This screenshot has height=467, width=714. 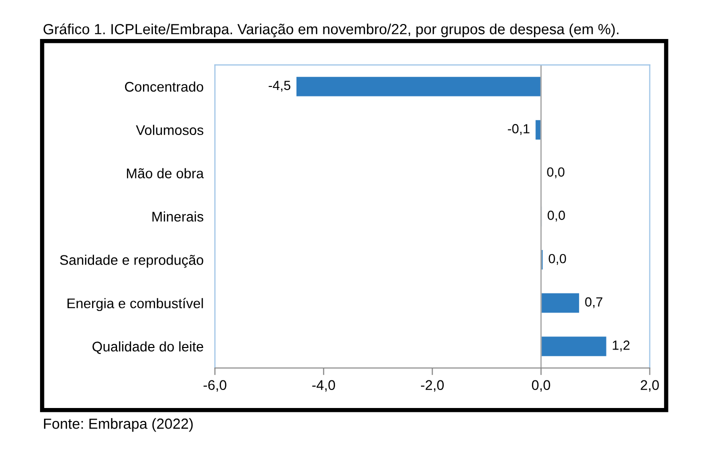 I want to click on y-tick-label: Energia e combustível, so click(x=135, y=305).